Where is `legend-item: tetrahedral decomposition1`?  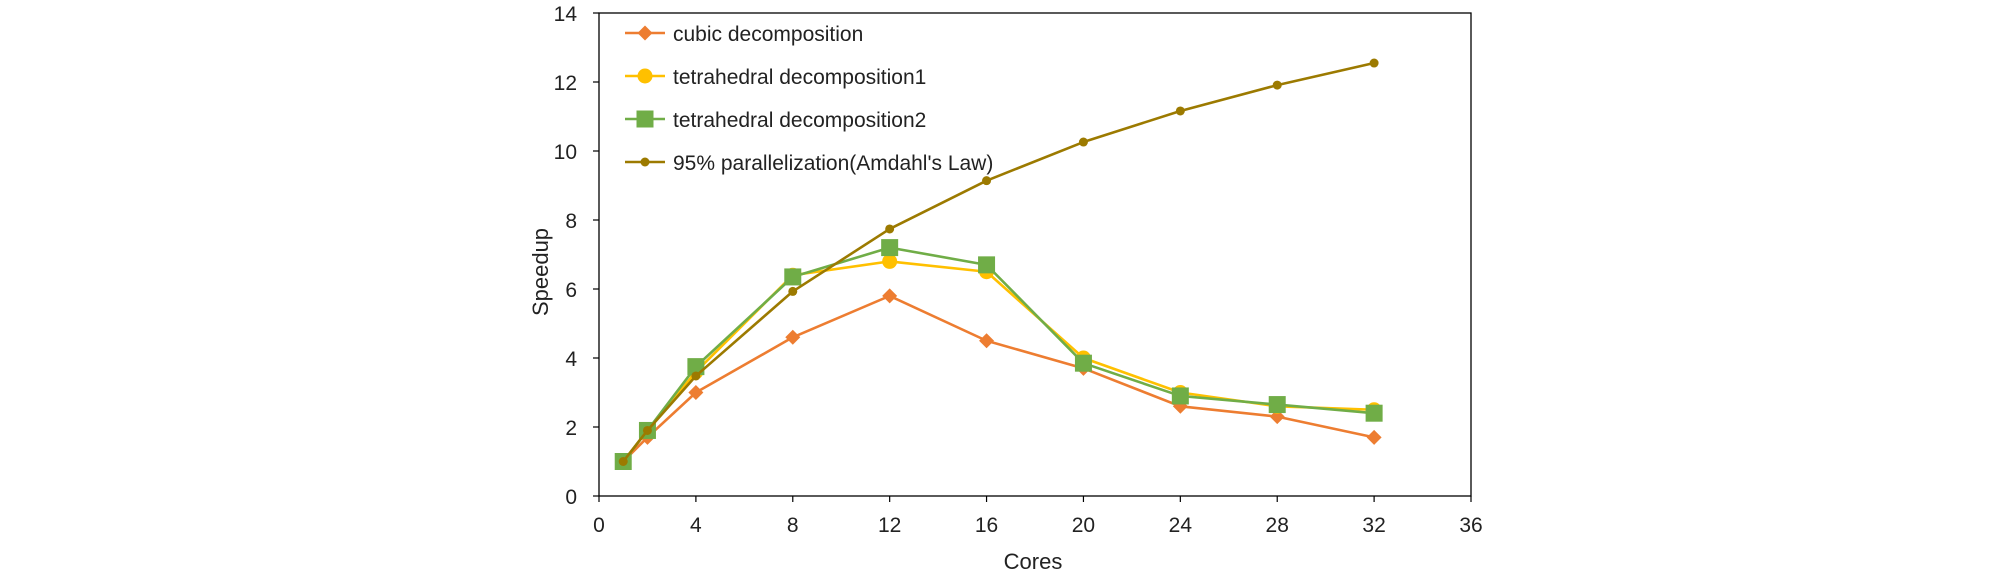 legend-item: tetrahedral decomposition1 is located at coordinates (775, 77).